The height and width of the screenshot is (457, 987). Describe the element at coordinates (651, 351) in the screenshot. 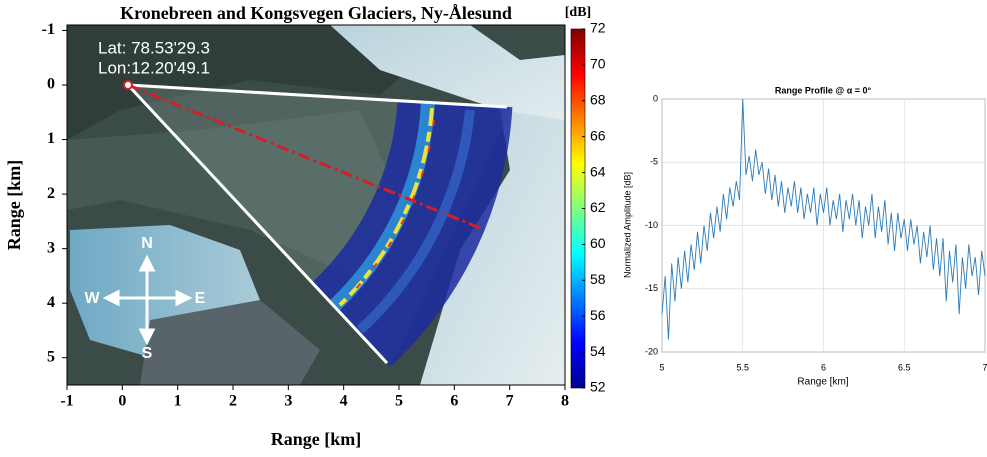

I see `y-tick-label: -20` at that location.